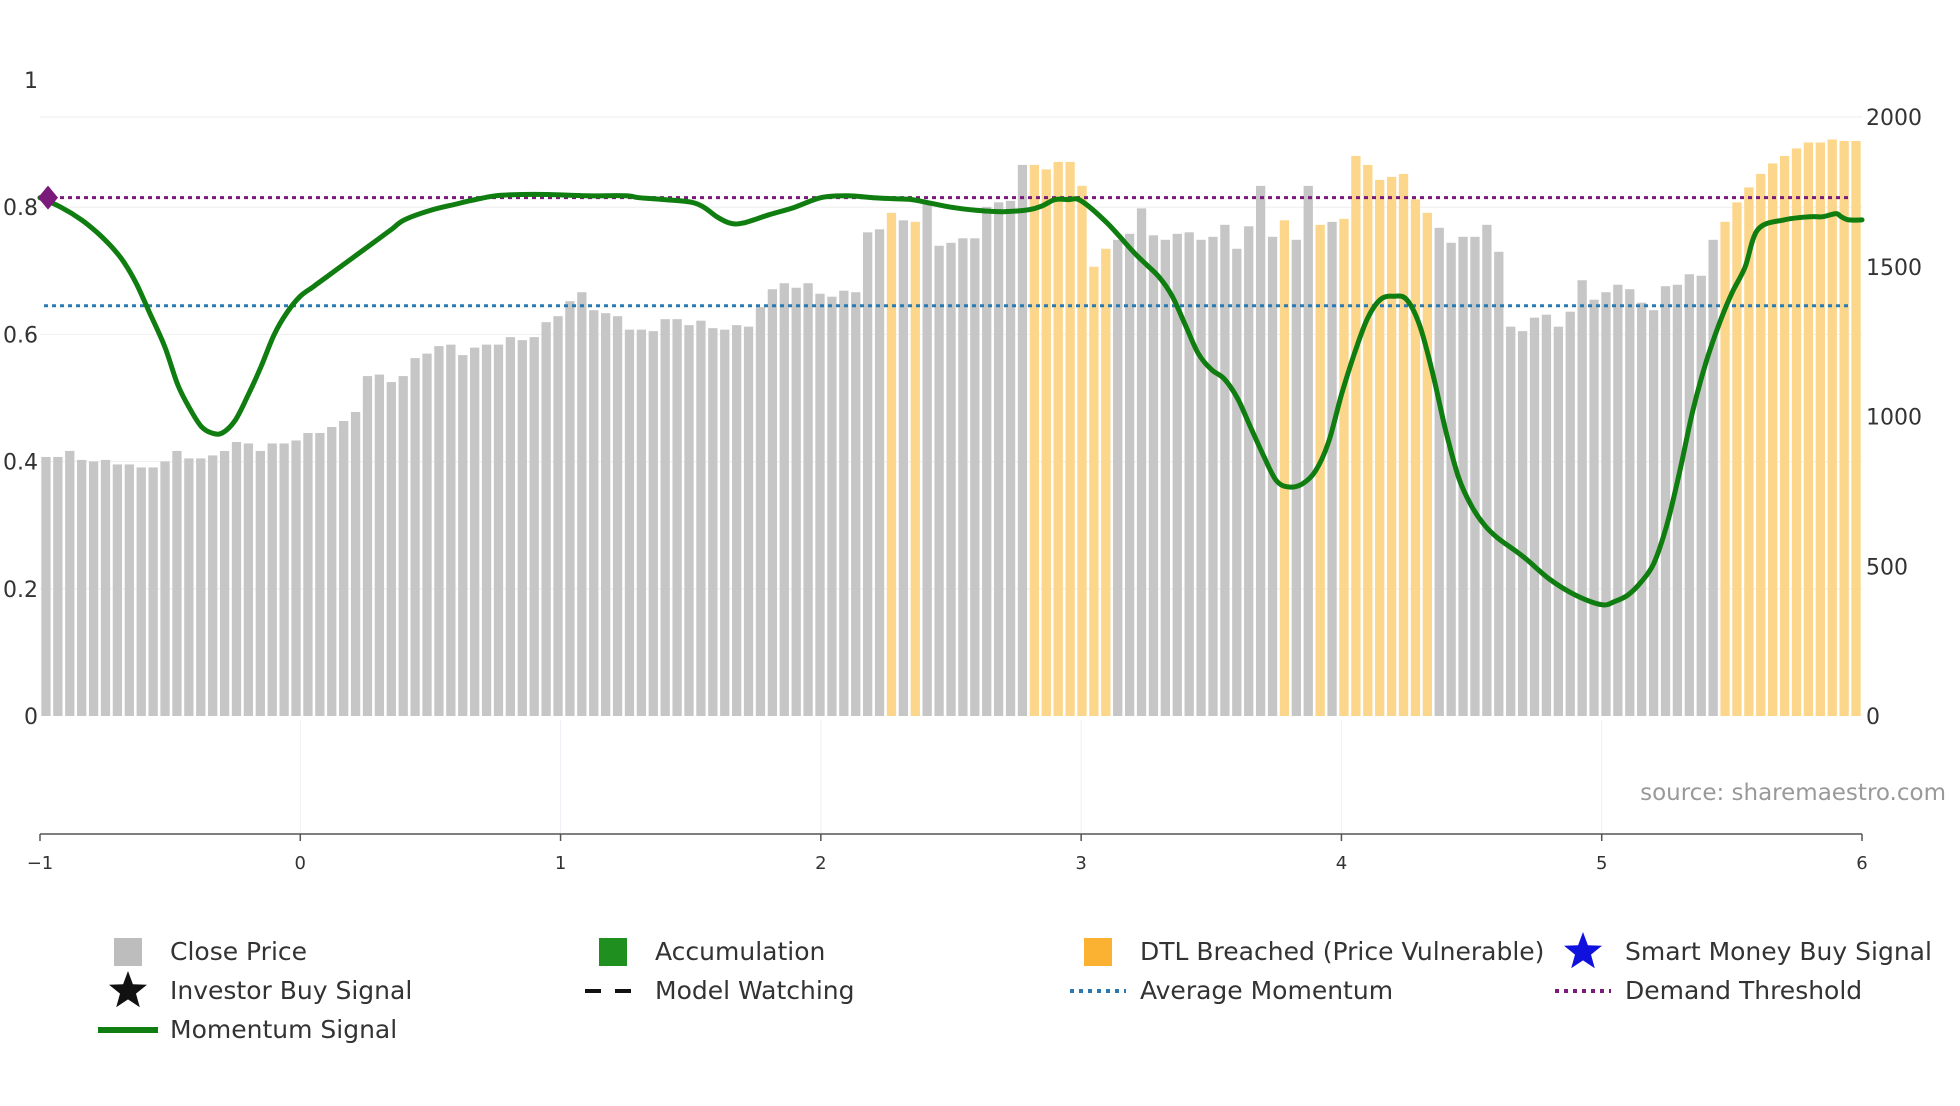 This screenshot has width=1960, height=1106. Describe the element at coordinates (1861, 863) in the screenshot. I see `x-axis-tick-label: 6` at that location.